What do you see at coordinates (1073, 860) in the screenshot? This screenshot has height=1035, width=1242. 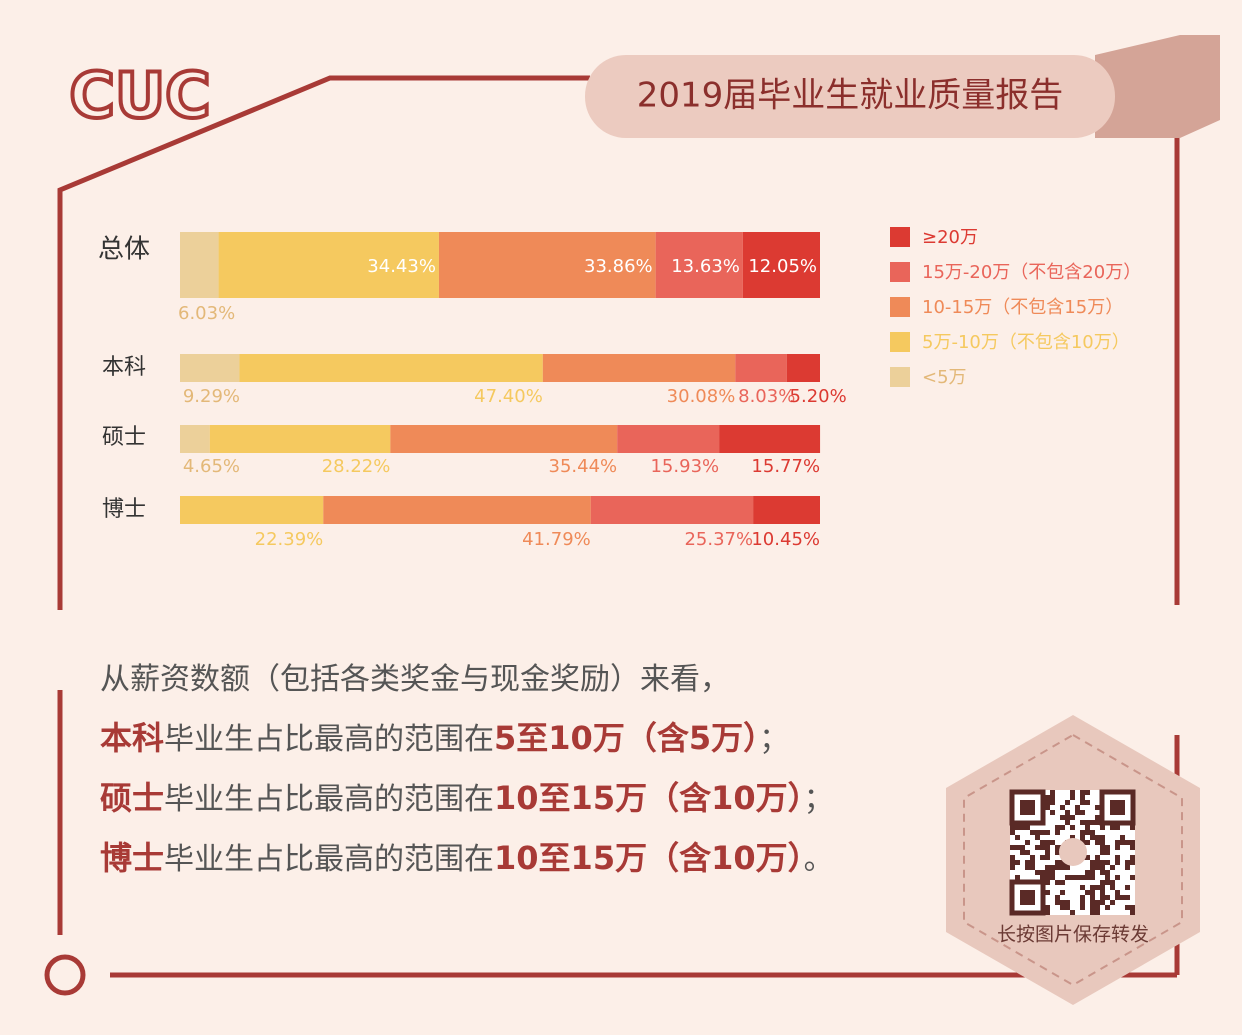 I see `qr-badge: 长按图片保存转发` at bounding box center [1073, 860].